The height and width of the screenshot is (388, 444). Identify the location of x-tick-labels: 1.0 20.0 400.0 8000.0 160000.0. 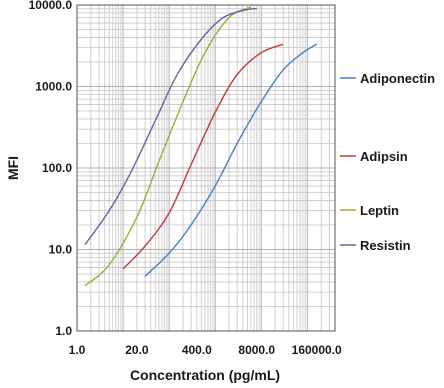
(205, 350).